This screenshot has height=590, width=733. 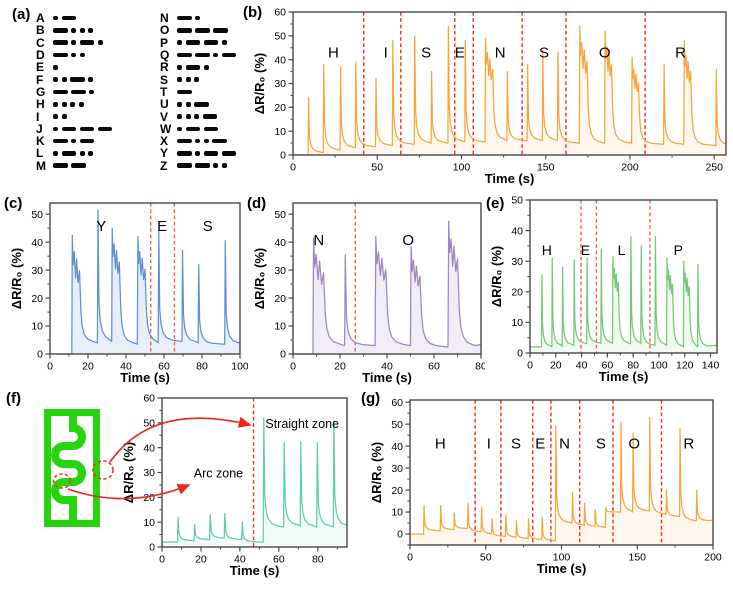 What do you see at coordinates (89, 316) in the screenshot?
I see `c-axis-labels: Time (s) ΔR/R₀ (%)` at bounding box center [89, 316].